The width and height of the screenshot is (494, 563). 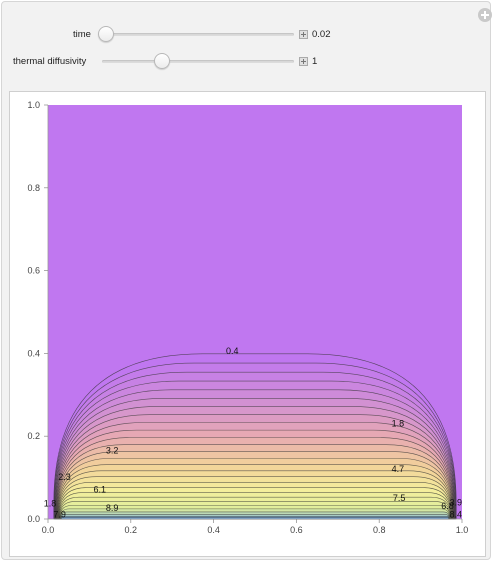 What do you see at coordinates (456, 514) in the screenshot?
I see `contour-label: 8.4` at bounding box center [456, 514].